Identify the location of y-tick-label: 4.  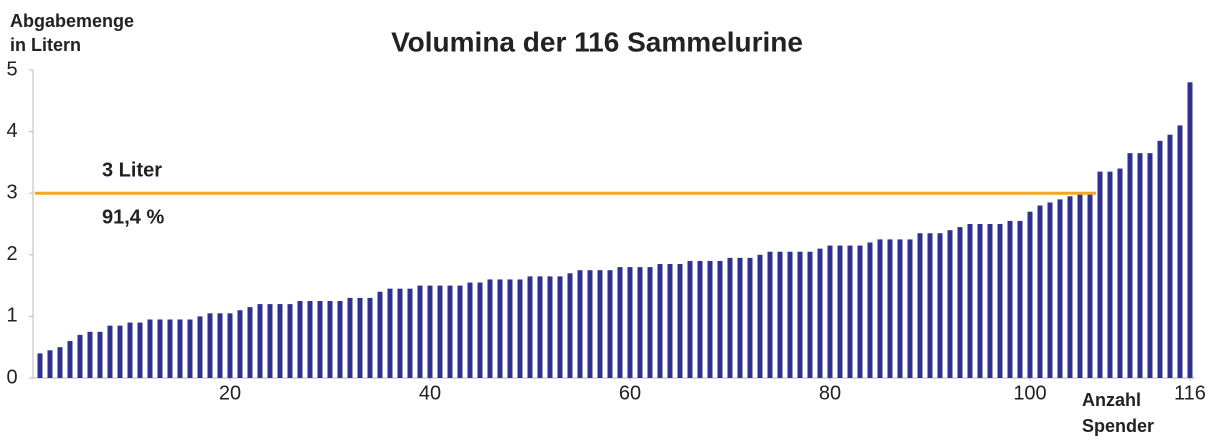
(11, 131).